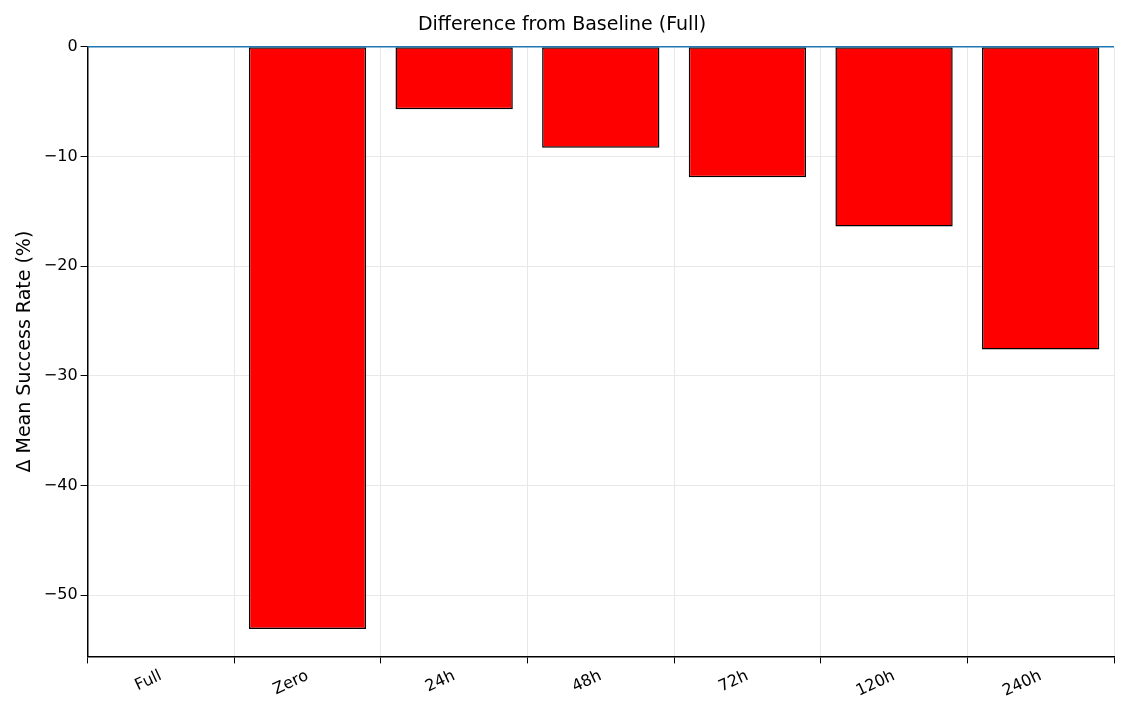 The image size is (1124, 704). Describe the element at coordinates (148, 680) in the screenshot. I see `x-tick-label: Full` at that location.